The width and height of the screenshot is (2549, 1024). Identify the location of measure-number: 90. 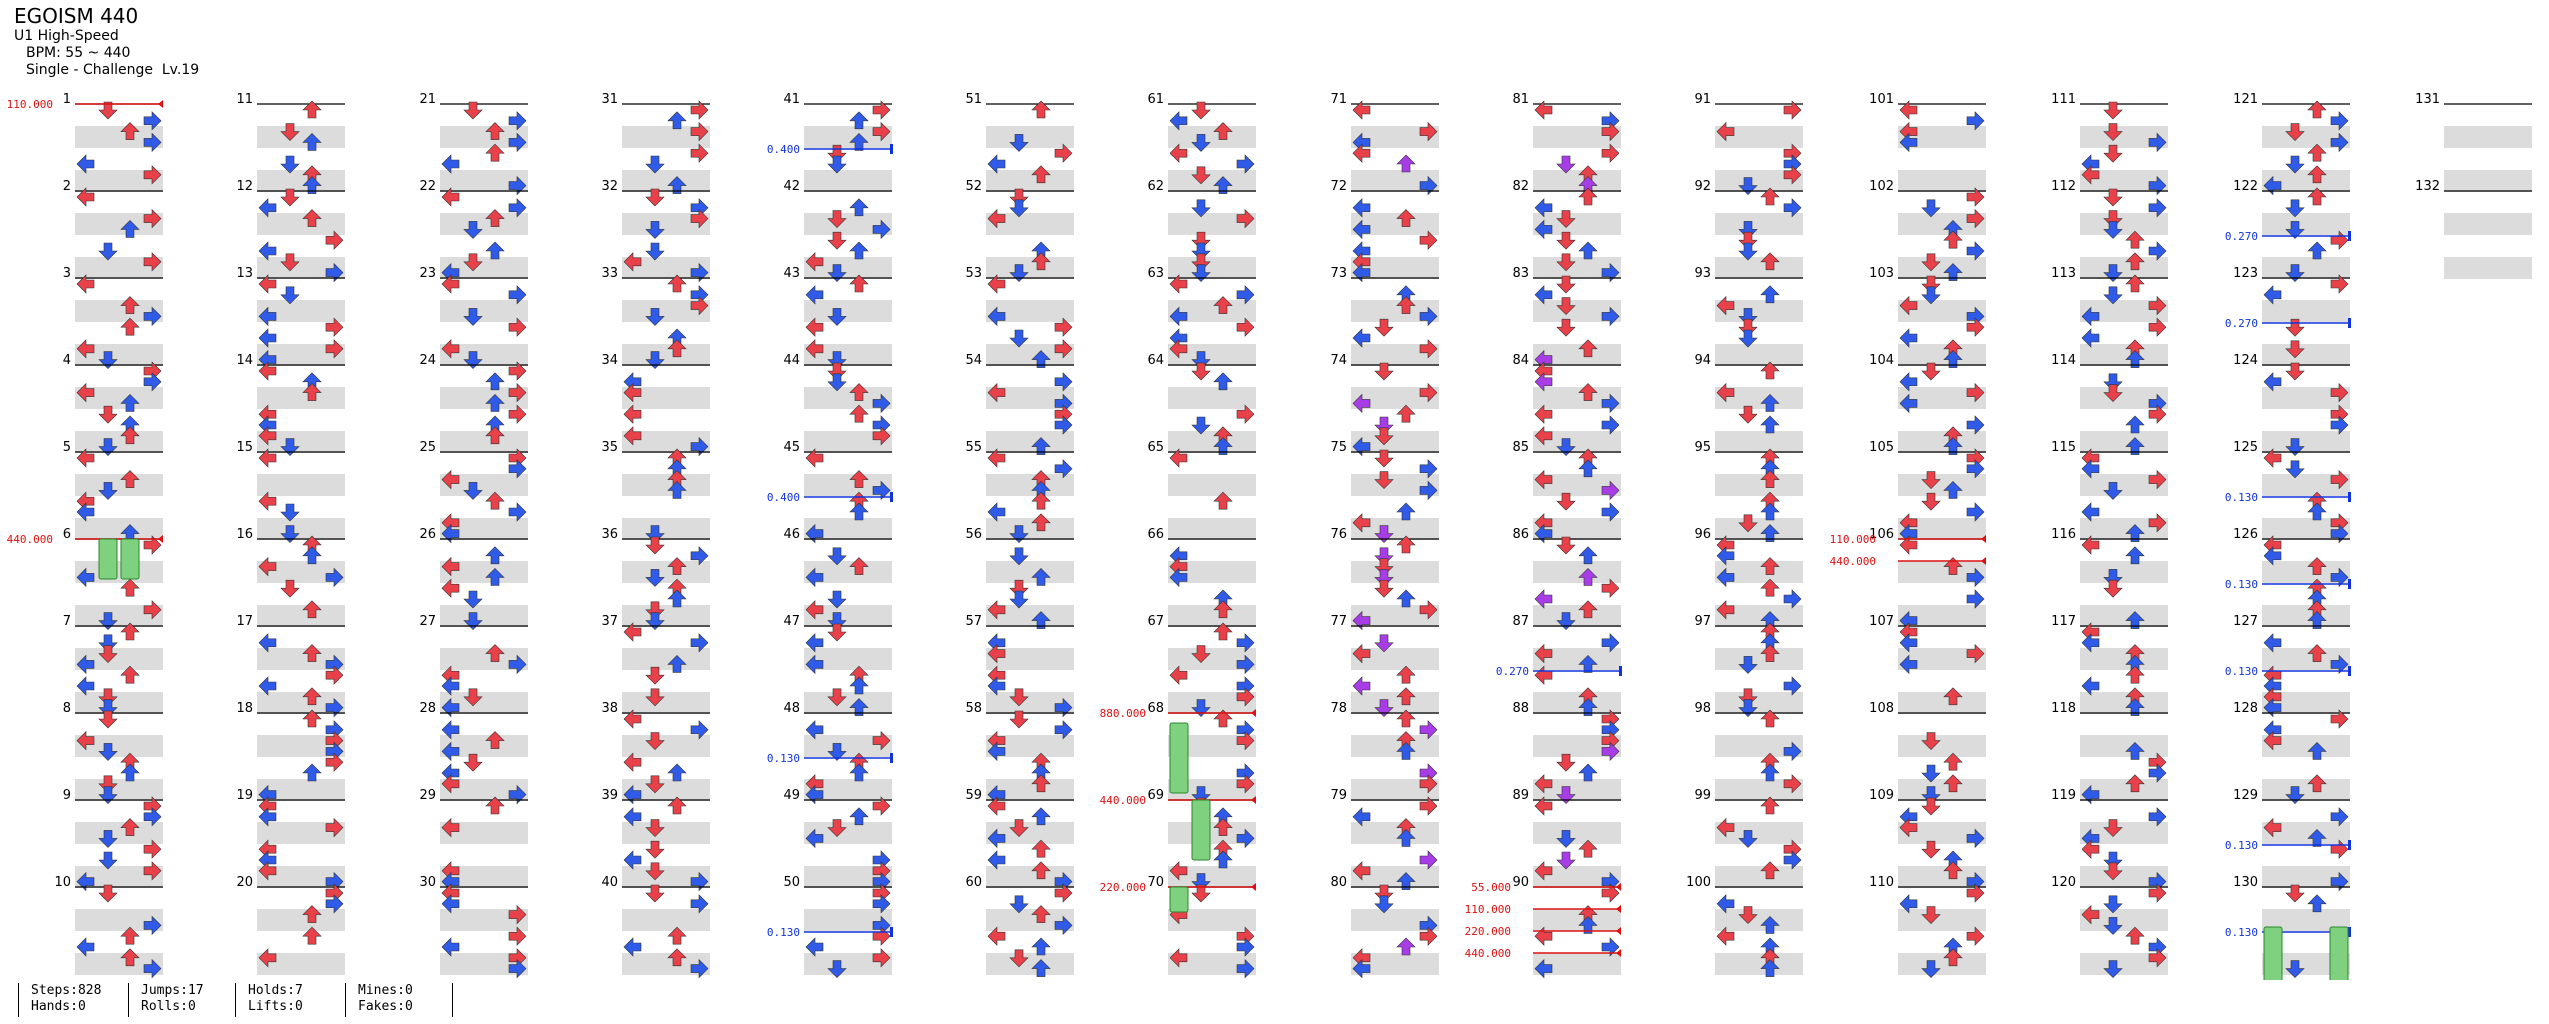
(1520, 882).